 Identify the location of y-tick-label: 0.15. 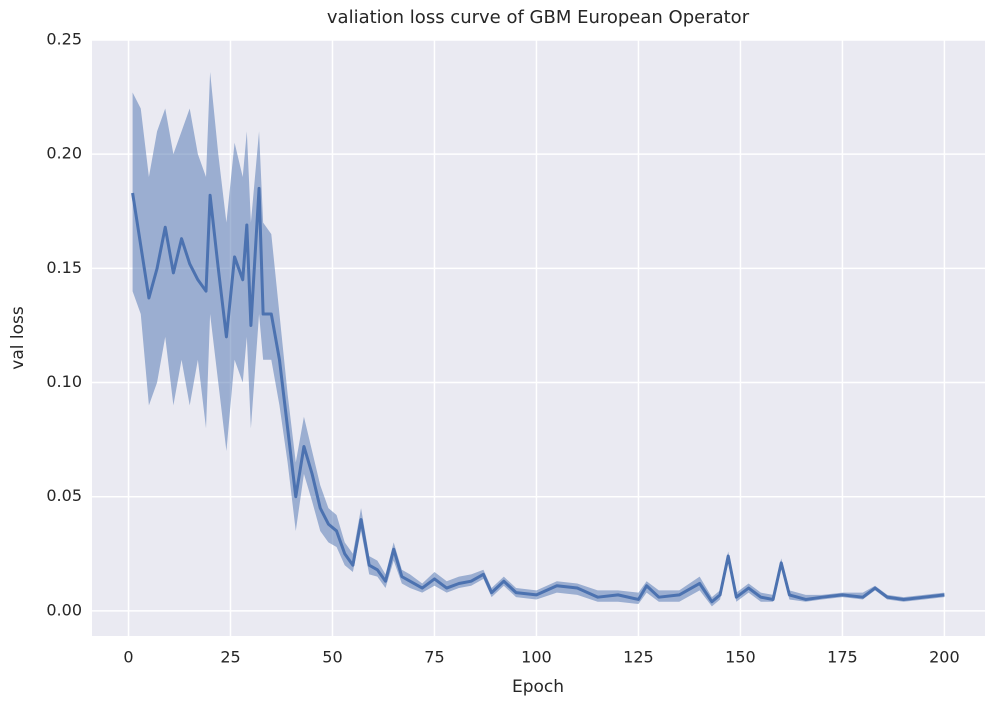
(64, 267).